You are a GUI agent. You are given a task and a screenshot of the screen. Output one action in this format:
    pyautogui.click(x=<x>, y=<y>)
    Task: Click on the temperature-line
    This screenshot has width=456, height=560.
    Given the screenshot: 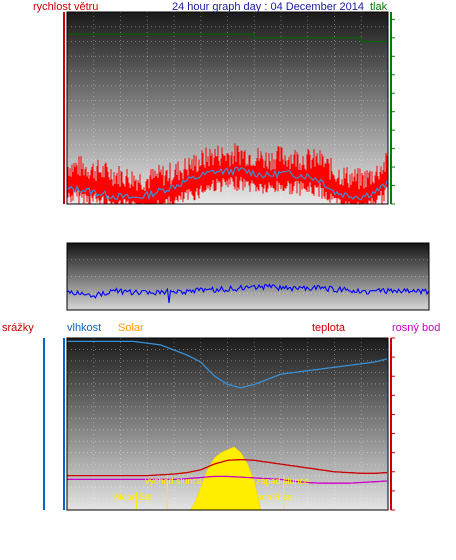 What is the action you would take?
    pyautogui.click(x=227, y=467)
    